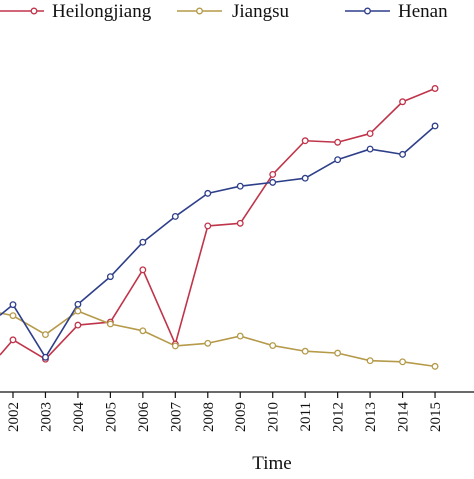 The image size is (474, 479). Describe the element at coordinates (338, 142) in the screenshot. I see `data-point-heilongjiang-2012` at that location.